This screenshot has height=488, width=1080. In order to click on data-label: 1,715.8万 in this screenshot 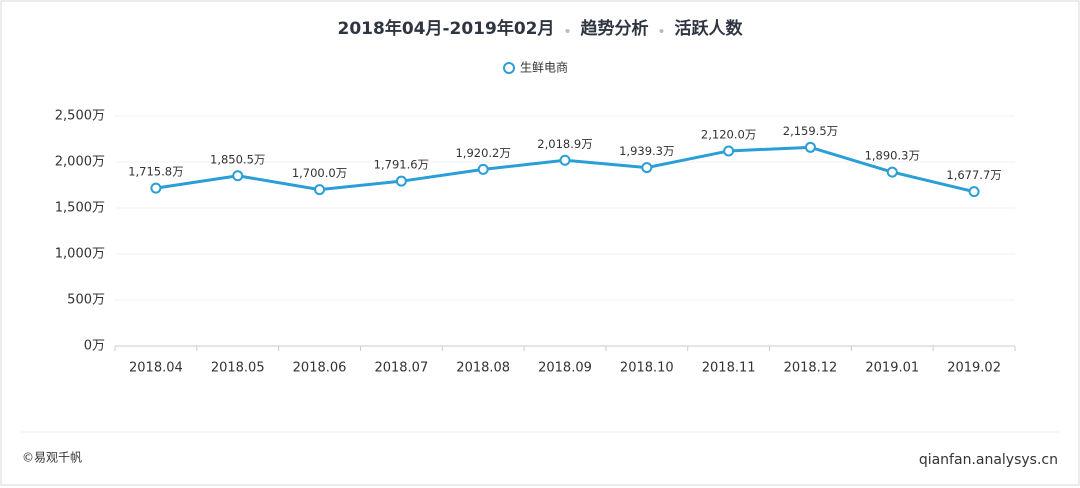, I will do `click(155, 172)`.